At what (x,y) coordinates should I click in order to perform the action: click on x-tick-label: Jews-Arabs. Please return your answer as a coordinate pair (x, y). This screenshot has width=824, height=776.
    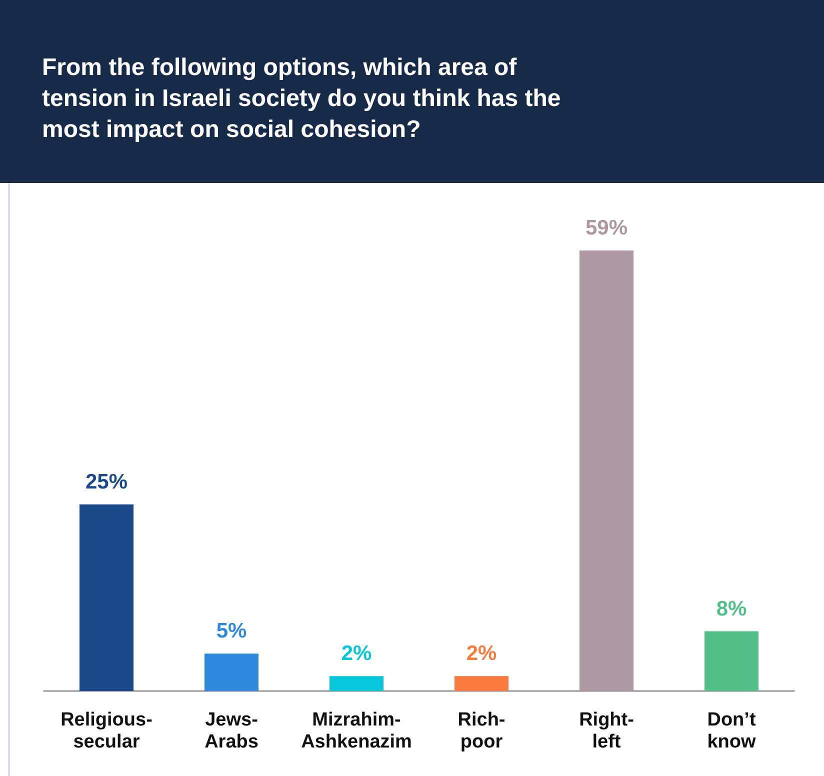
    Looking at the image, I should click on (231, 731).